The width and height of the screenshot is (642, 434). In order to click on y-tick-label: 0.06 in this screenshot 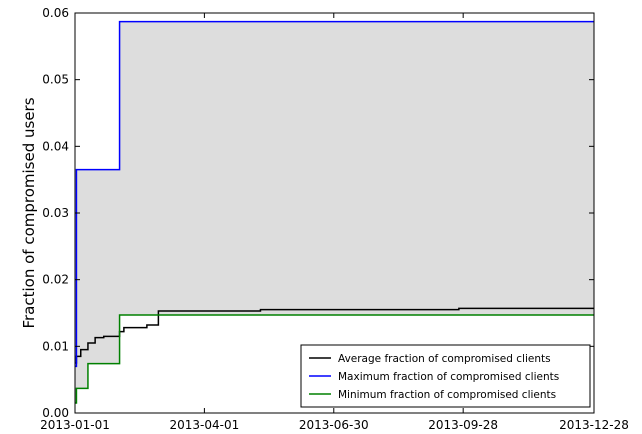, I will do `click(55, 13)`.